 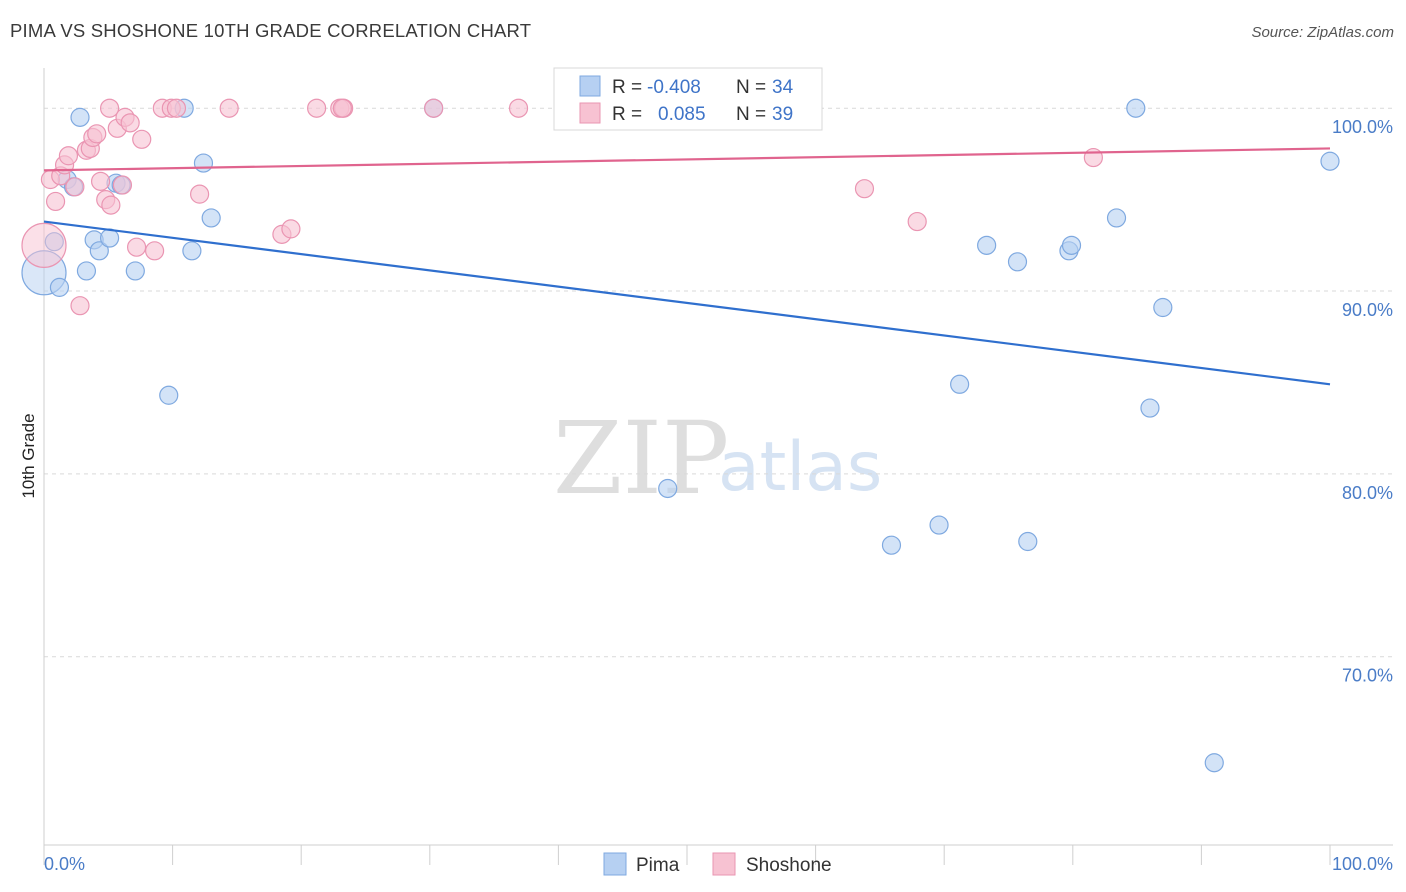 What do you see at coordinates (688, 99) in the screenshot?
I see `stats-legend-box: R = -0.408 N = 34 R = 0.085 N = 39` at bounding box center [688, 99].